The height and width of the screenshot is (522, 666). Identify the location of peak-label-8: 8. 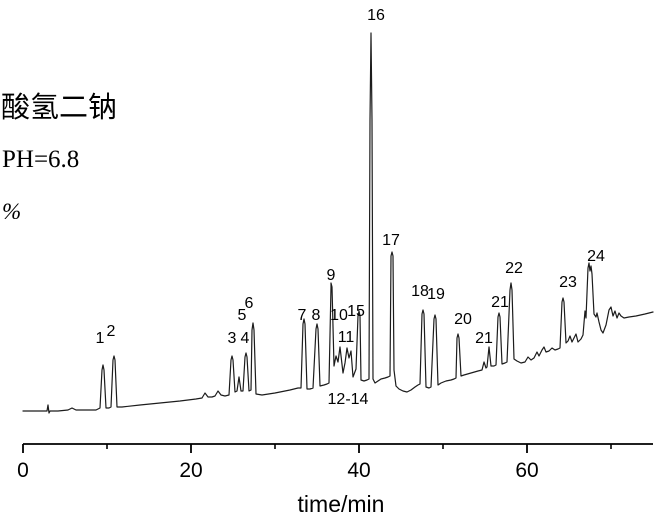
(316, 315).